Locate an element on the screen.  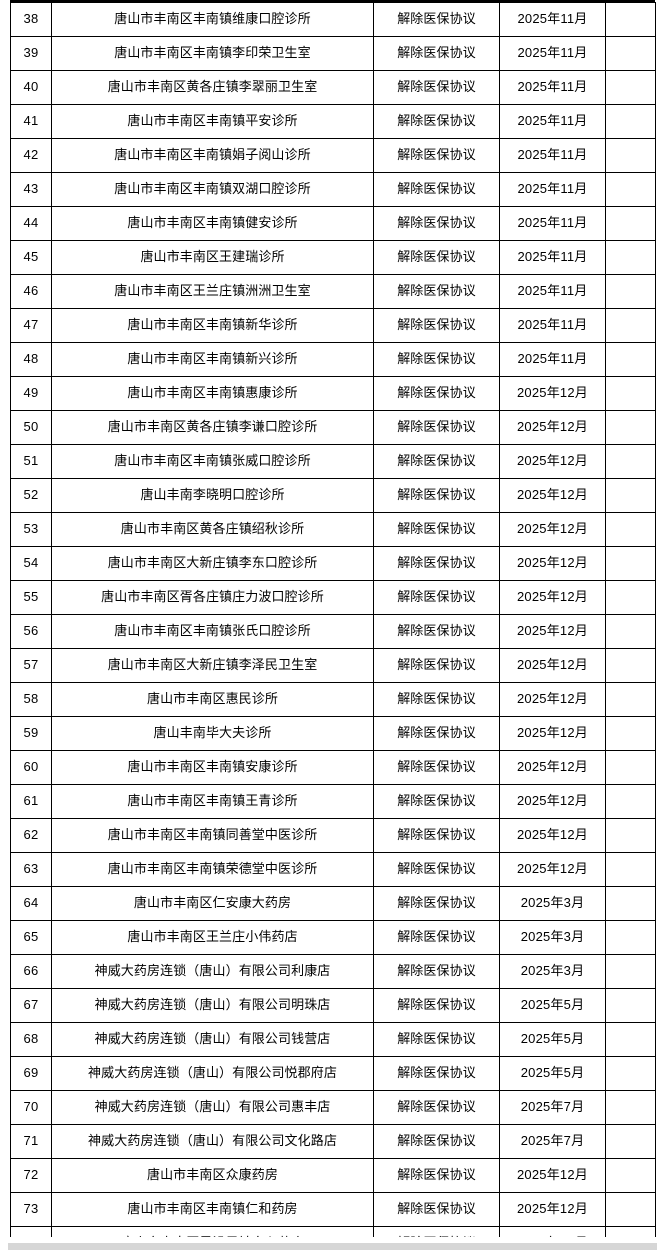
institution-name-cell: 唐山市丰南区丰南镇新兴诊所 is located at coordinates (212, 359).